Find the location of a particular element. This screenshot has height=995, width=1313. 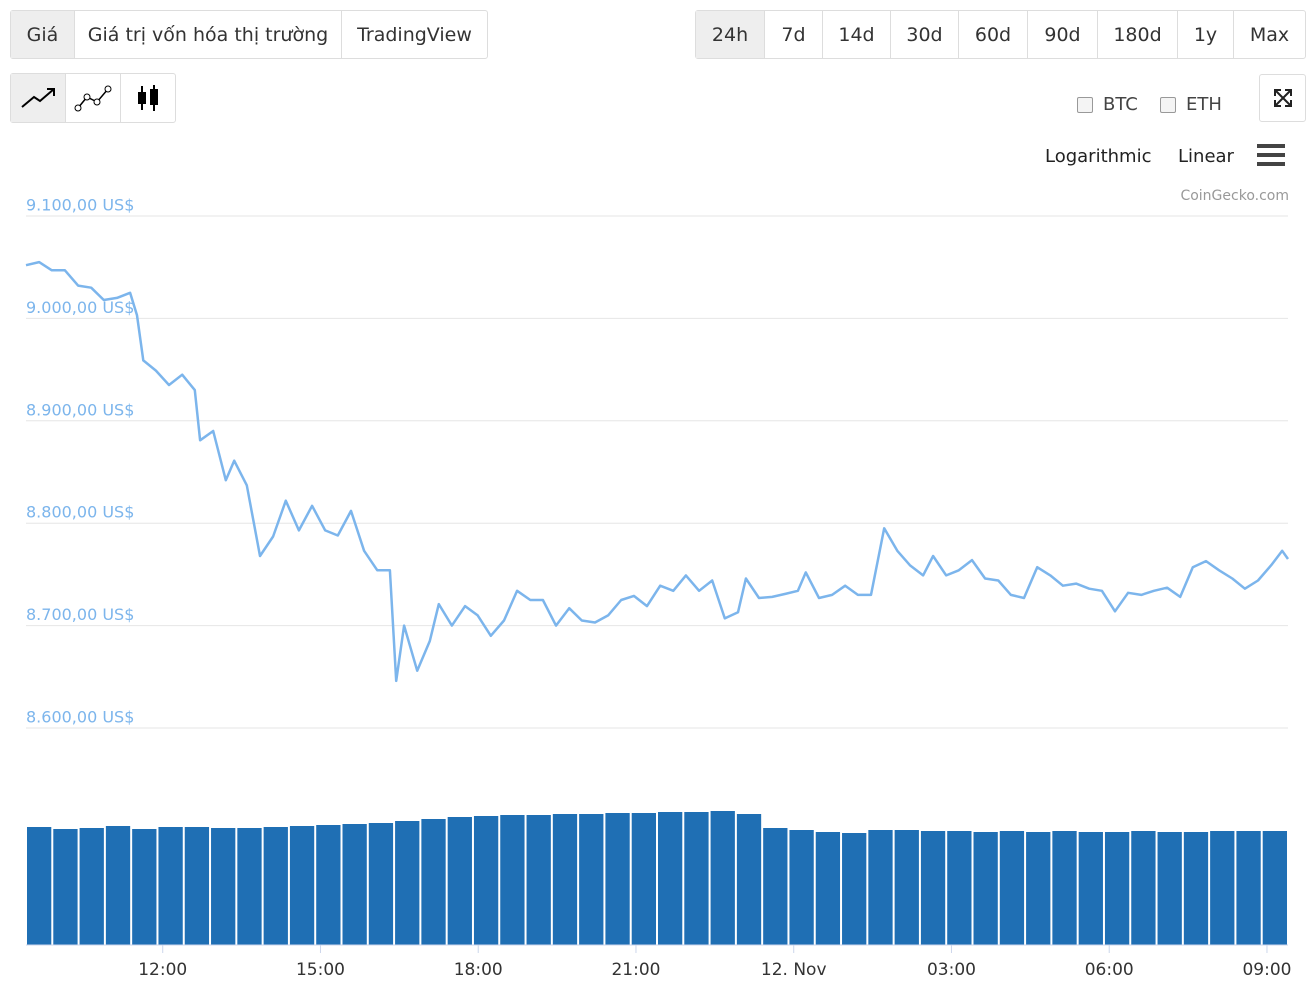

line-chart-button is located at coordinates (38, 98).